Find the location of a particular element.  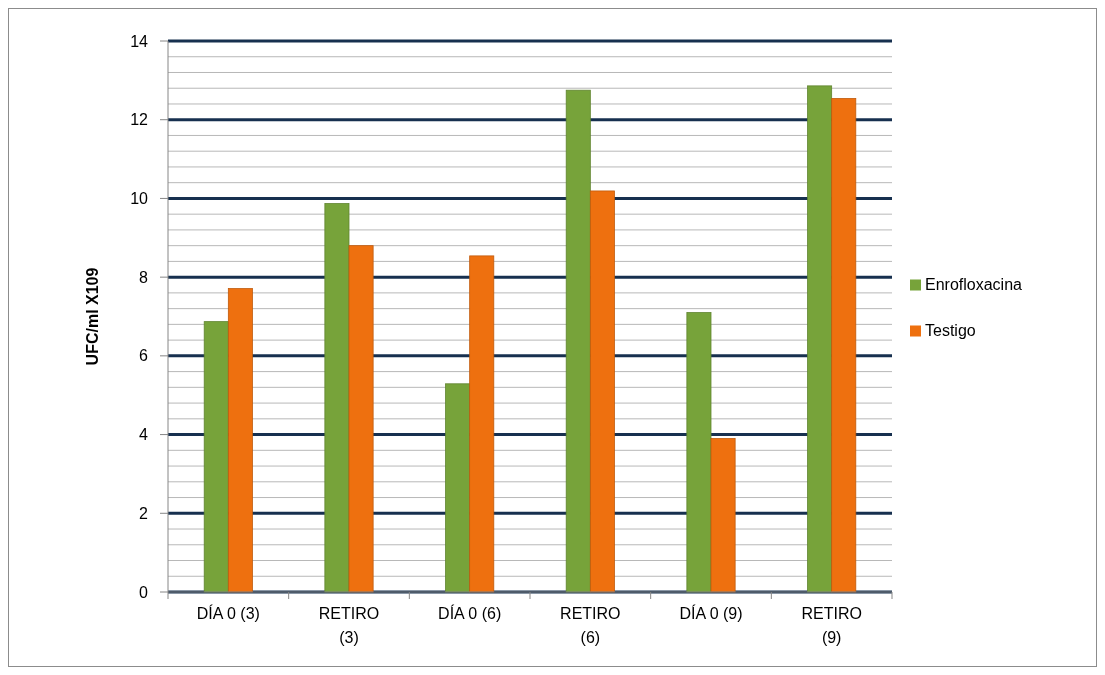

y-tick-label: 14 is located at coordinates (139, 41).